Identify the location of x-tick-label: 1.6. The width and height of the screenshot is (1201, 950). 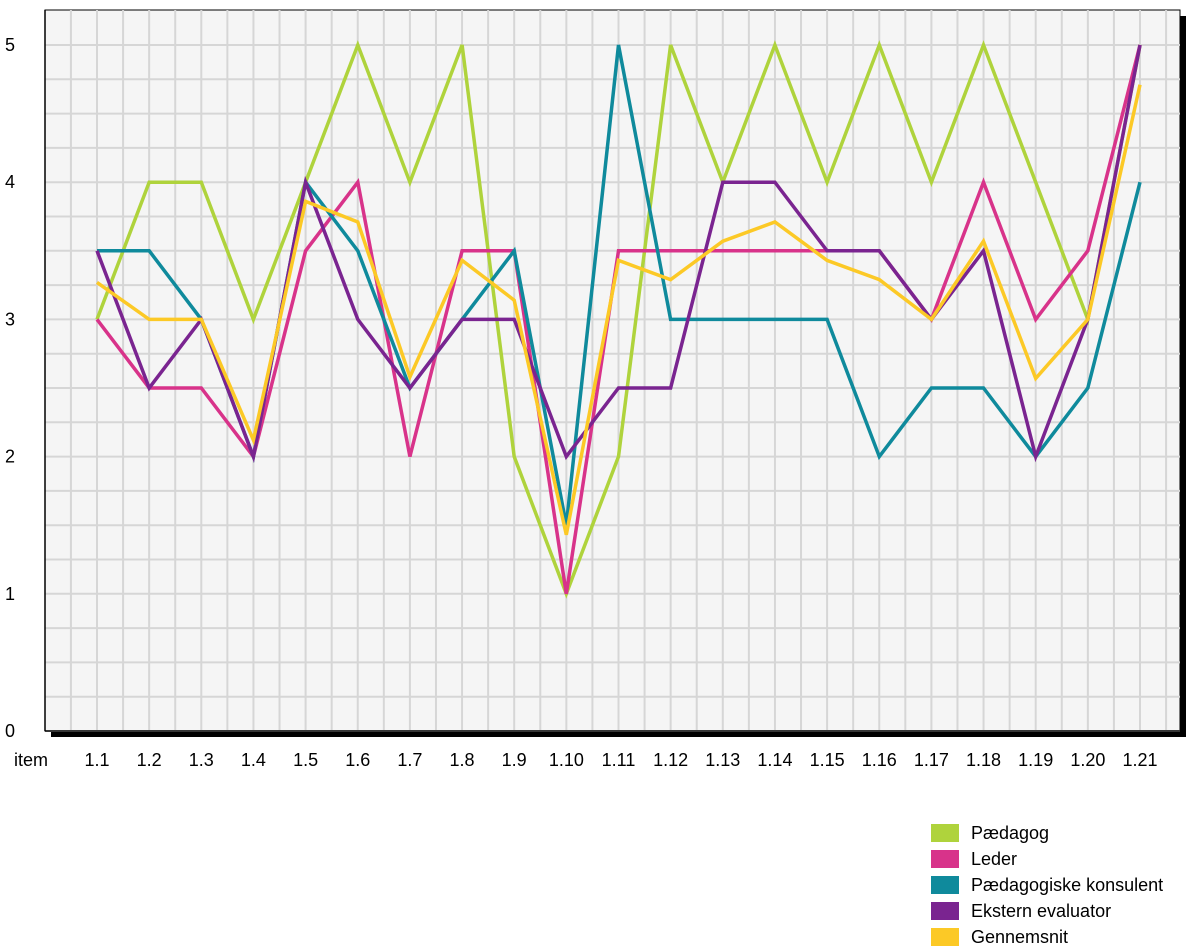
(357, 760).